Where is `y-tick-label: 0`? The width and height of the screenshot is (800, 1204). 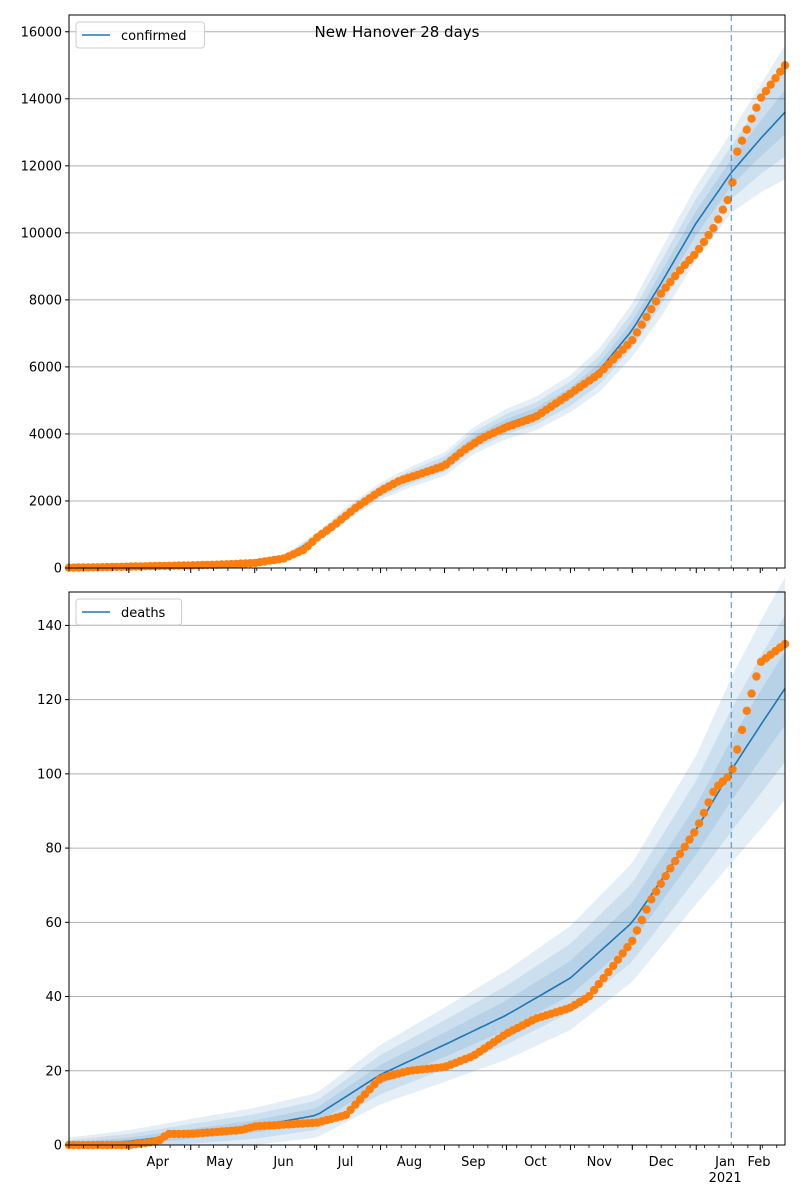 y-tick-label: 0 is located at coordinates (58, 1146).